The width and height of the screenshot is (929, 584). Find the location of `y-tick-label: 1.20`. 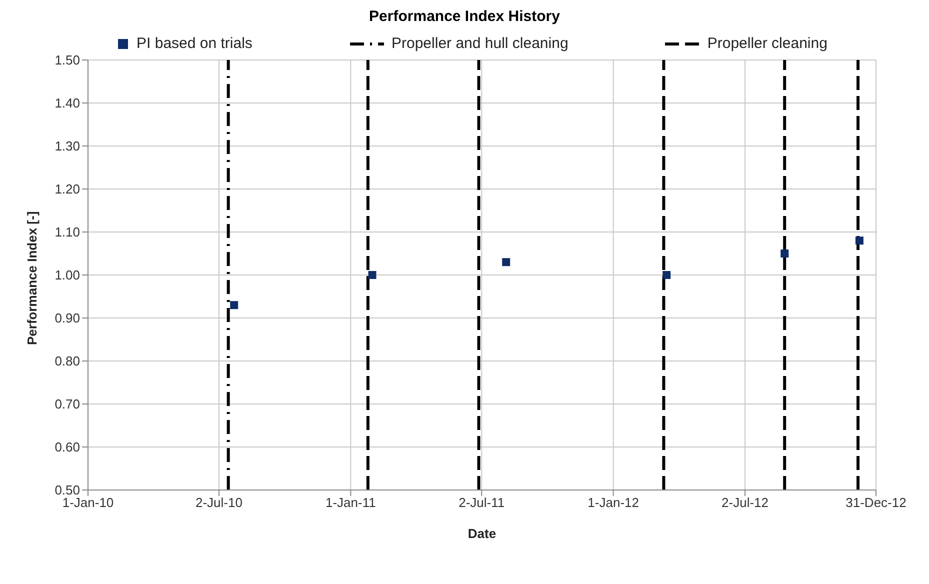

y-tick-label: 1.20 is located at coordinates (67, 189).